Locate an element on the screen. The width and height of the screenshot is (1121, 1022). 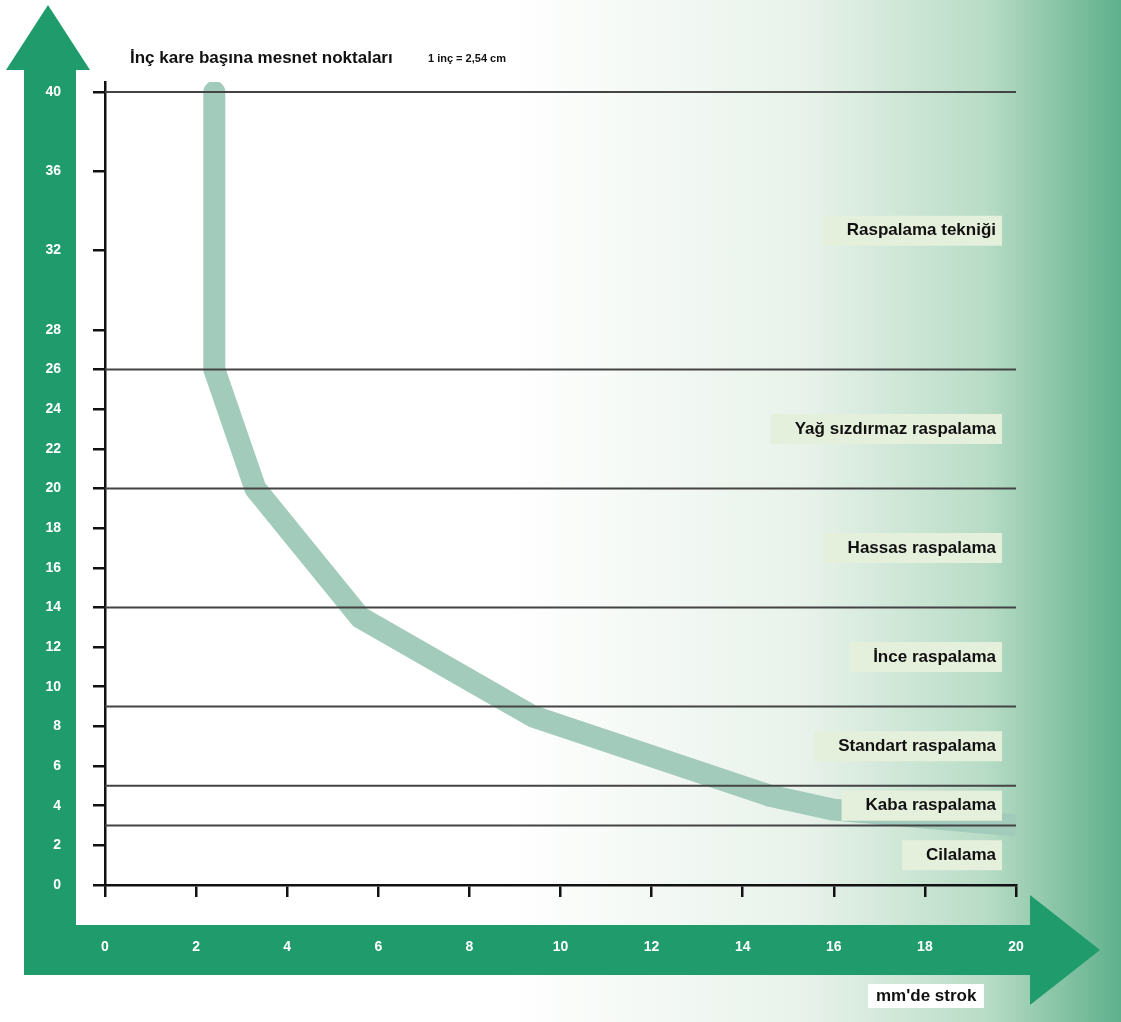
annotation: Kaba raspalama is located at coordinates (931, 805).